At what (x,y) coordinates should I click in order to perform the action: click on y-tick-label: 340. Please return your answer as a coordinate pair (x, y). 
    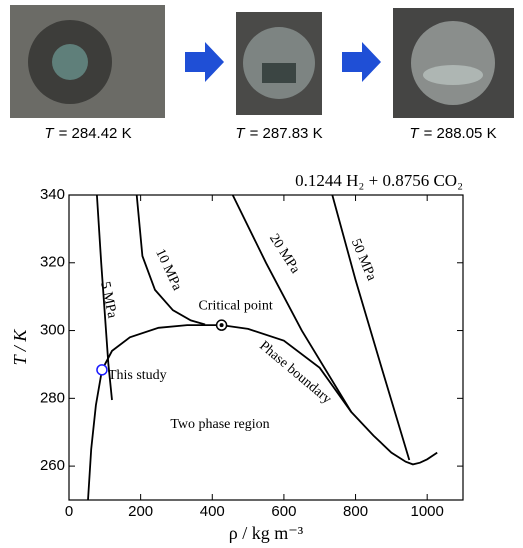
    Looking at the image, I should click on (52, 194).